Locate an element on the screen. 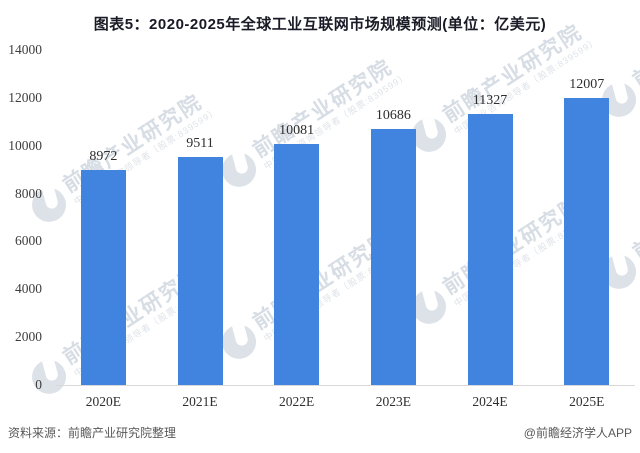 Image resolution: width=640 pixels, height=453 pixels. bar-group-2023E: 10686 is located at coordinates (393, 217).